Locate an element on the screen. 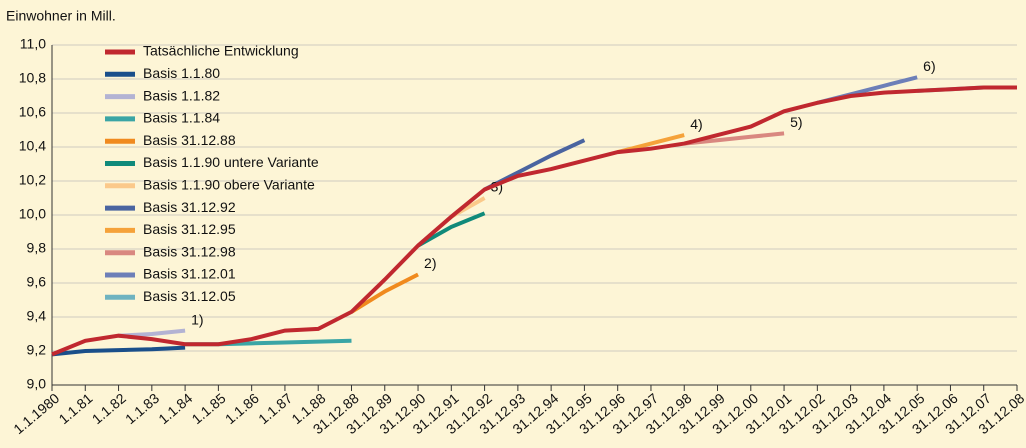  legend-label: Basis 31.12.98 is located at coordinates (189, 251).